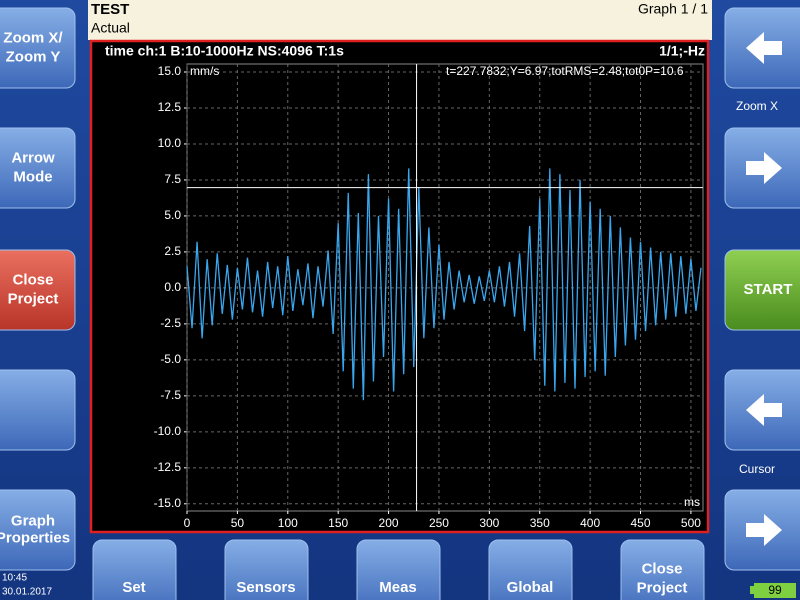 Image resolution: width=800 pixels, height=605 pixels. What do you see at coordinates (33, 520) in the screenshot?
I see `button-label: Graph` at bounding box center [33, 520].